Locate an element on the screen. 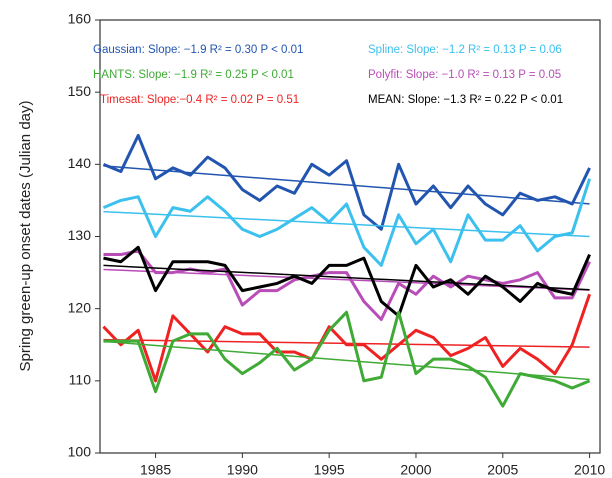 The width and height of the screenshot is (612, 478). annotation: Polyfit: Slope: −1.0 R² = 0.13 P = 0.05 is located at coordinates (464, 75).